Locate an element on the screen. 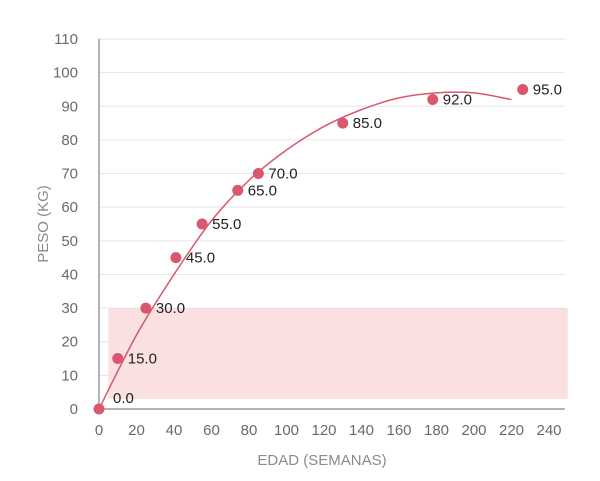 Image resolution: width=600 pixels, height=481 pixels. y-tick-label: 0 is located at coordinates (74, 409).